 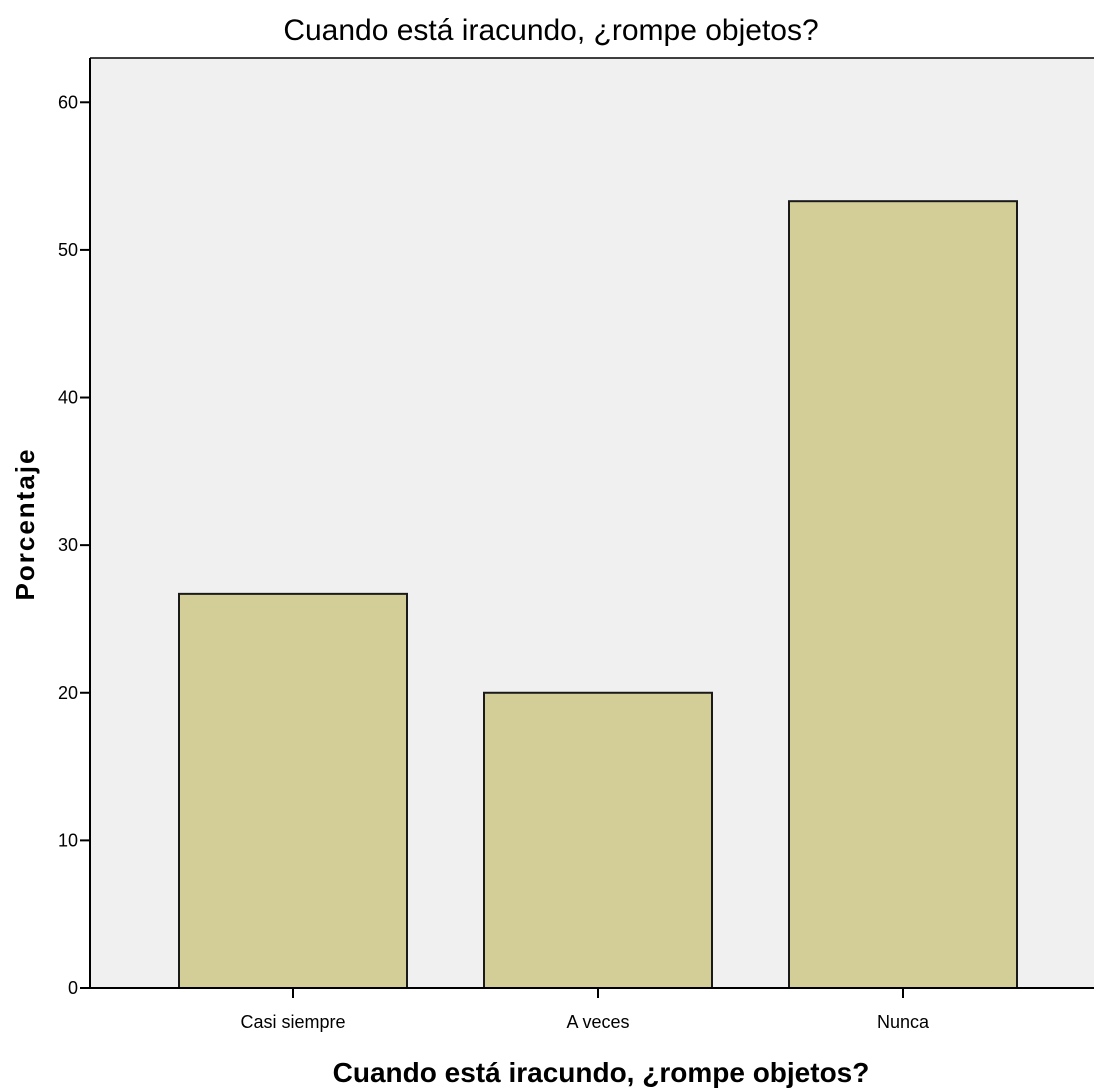 I want to click on x-tick-label: Casi siempre, so click(x=292, y=1022).